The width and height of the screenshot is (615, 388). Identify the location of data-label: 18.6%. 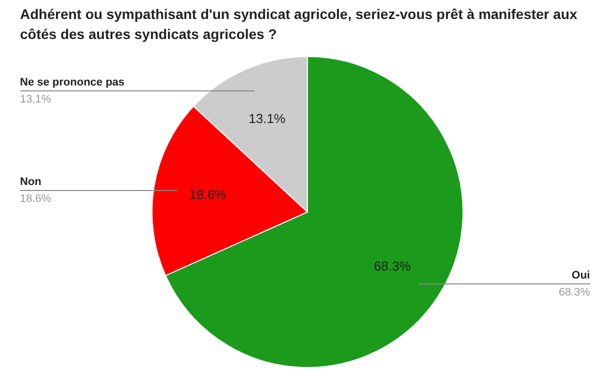
(208, 194).